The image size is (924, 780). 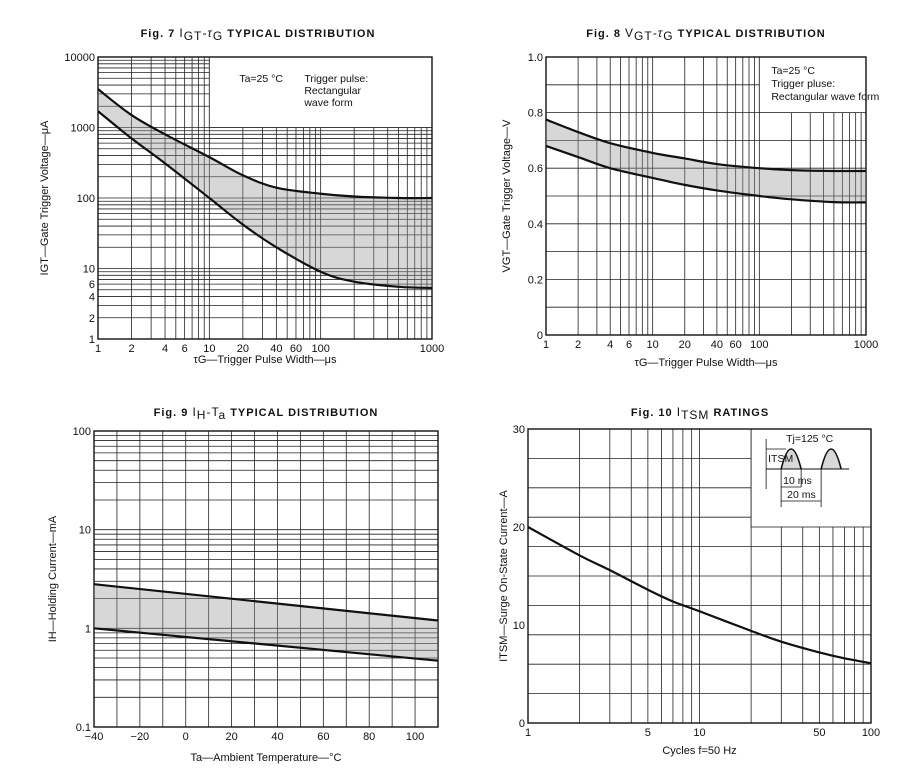 I want to click on annotation-line2: Rectangular, so click(x=332, y=91).